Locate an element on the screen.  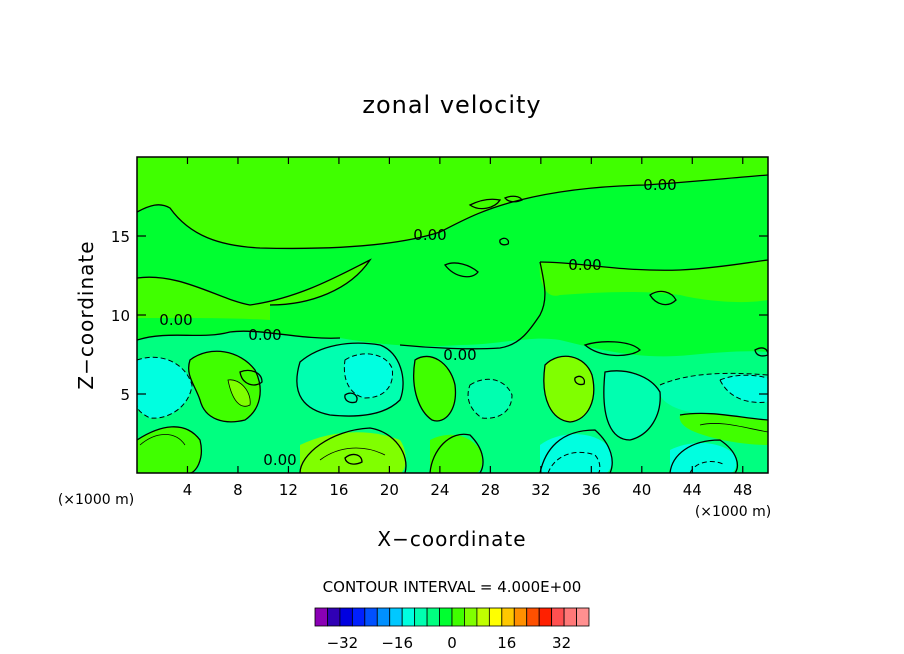
y-axis-label: Z−coordinate is located at coordinates (86, 314).